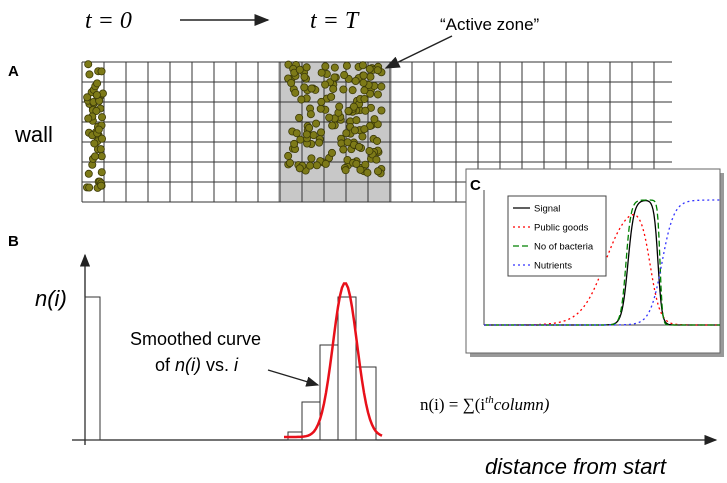 The image size is (727, 483). Describe the element at coordinates (522, 404) in the screenshot. I see `text: column)` at that location.